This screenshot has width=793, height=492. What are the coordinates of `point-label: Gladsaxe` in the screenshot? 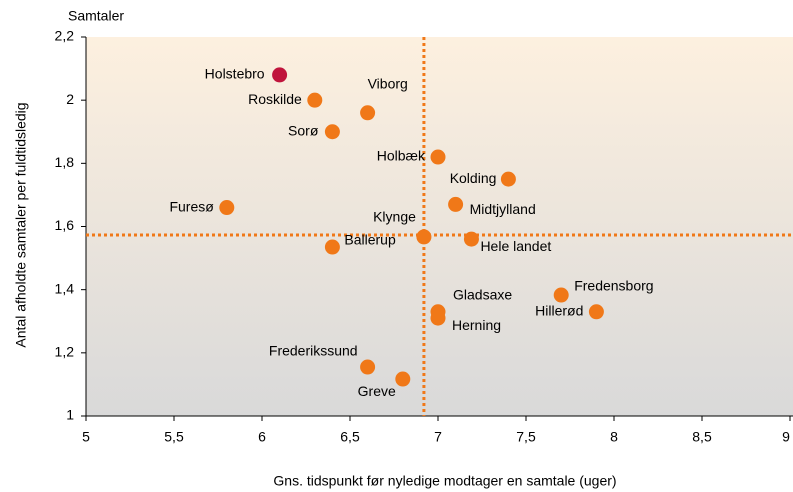 It's located at (482, 294).